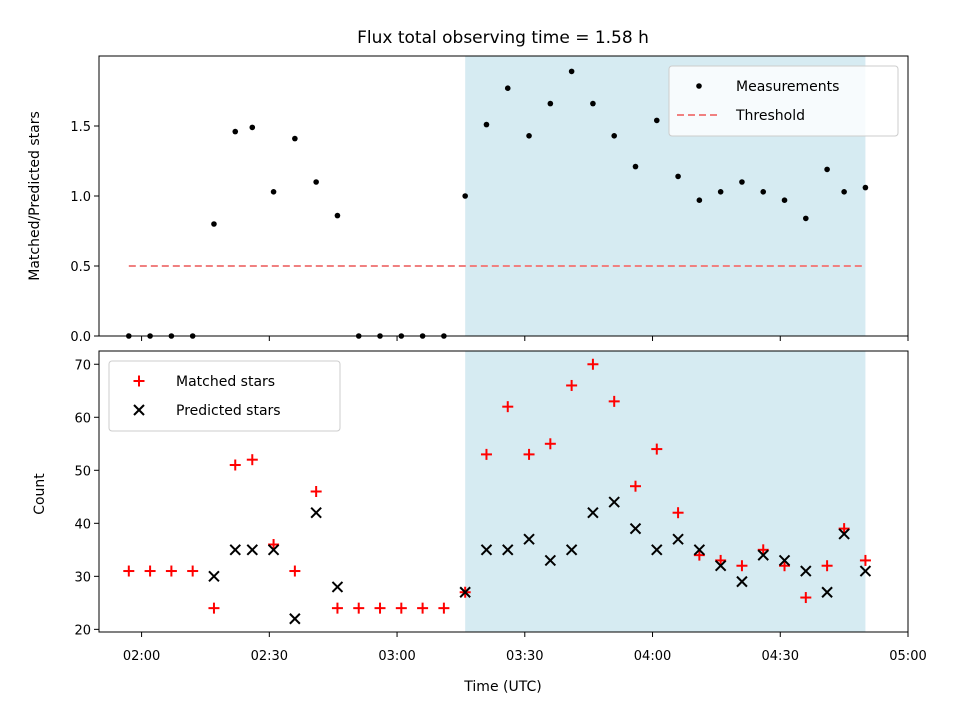  What do you see at coordinates (652, 656) in the screenshot?
I see `x-tick-label: 04:00` at bounding box center [652, 656].